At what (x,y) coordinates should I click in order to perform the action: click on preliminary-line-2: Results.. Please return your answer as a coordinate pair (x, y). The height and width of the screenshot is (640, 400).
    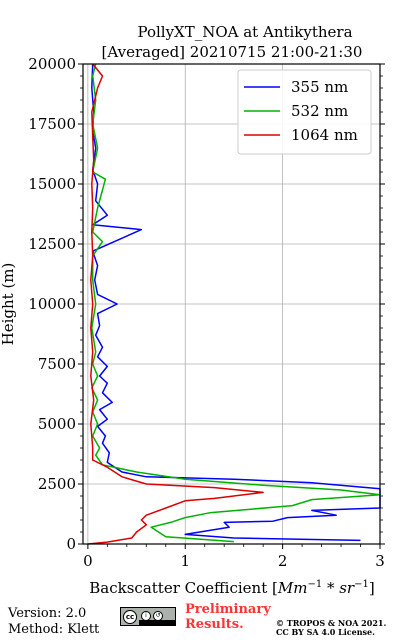
    Looking at the image, I should click on (214, 624).